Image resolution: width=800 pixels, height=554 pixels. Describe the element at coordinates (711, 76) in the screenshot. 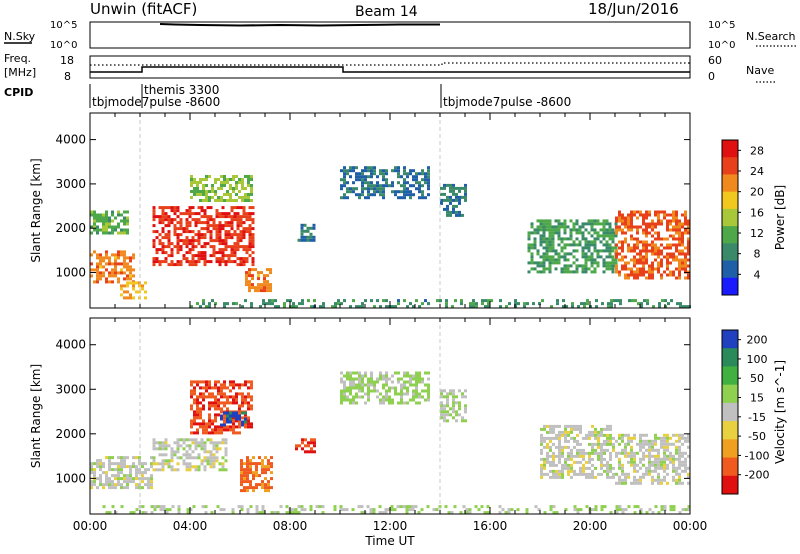

I see `nave-tick-bottom: 0` at that location.